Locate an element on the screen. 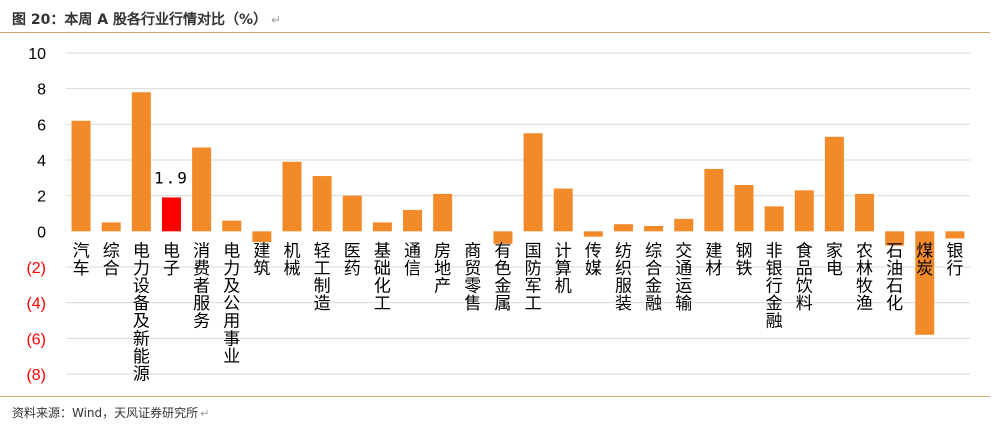 This screenshot has height=426, width=995. data-labels: 1.9 is located at coordinates (171, 177).